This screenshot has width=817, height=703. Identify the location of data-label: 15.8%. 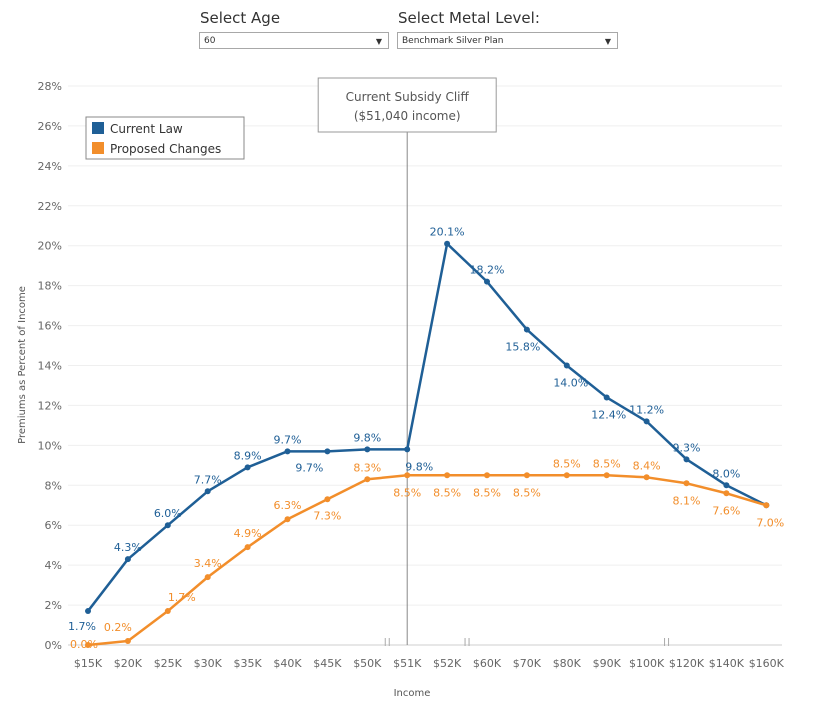
(522, 347).